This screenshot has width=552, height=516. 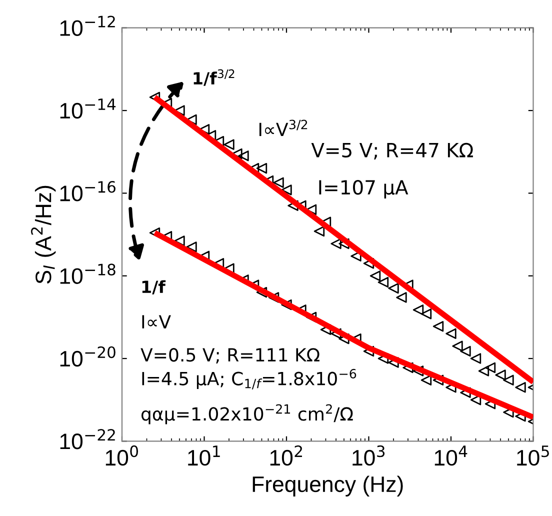 I want to click on annotation: I∝V$^{3/2}$, so click(x=283, y=128).